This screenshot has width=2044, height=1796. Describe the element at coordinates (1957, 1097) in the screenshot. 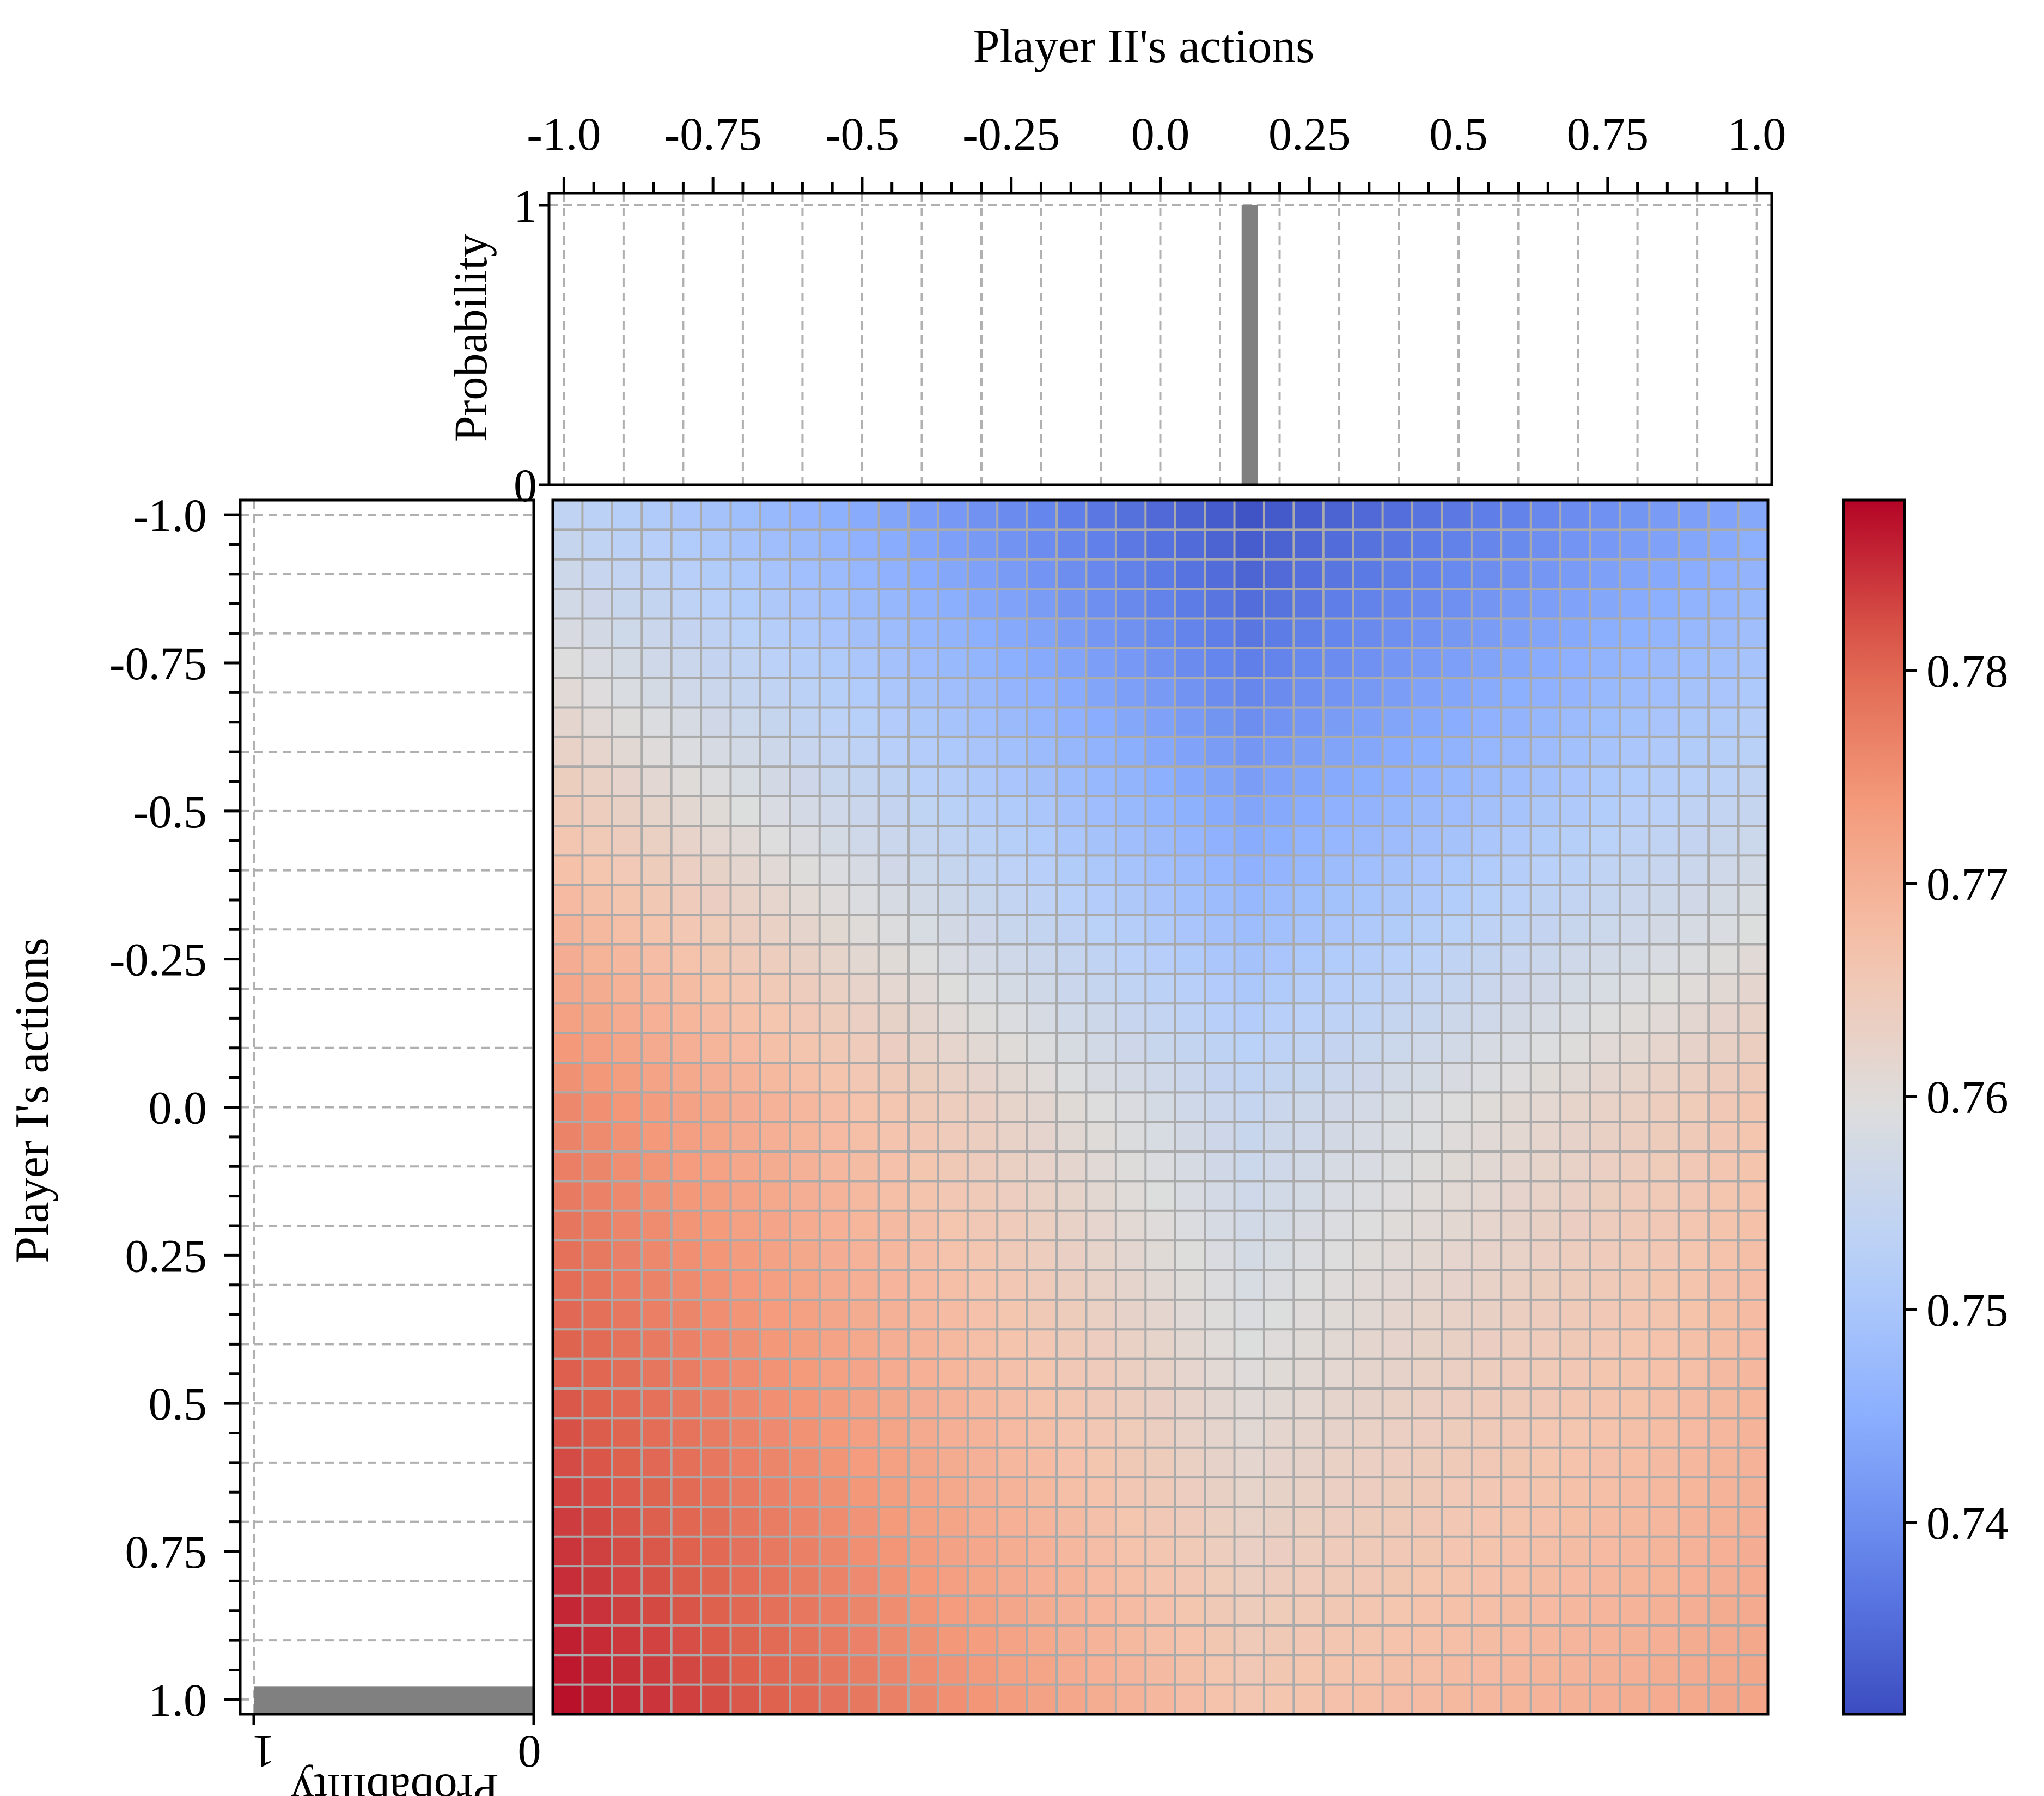

I see `colorbar-ticks: 0.740.750.760.770.78` at that location.